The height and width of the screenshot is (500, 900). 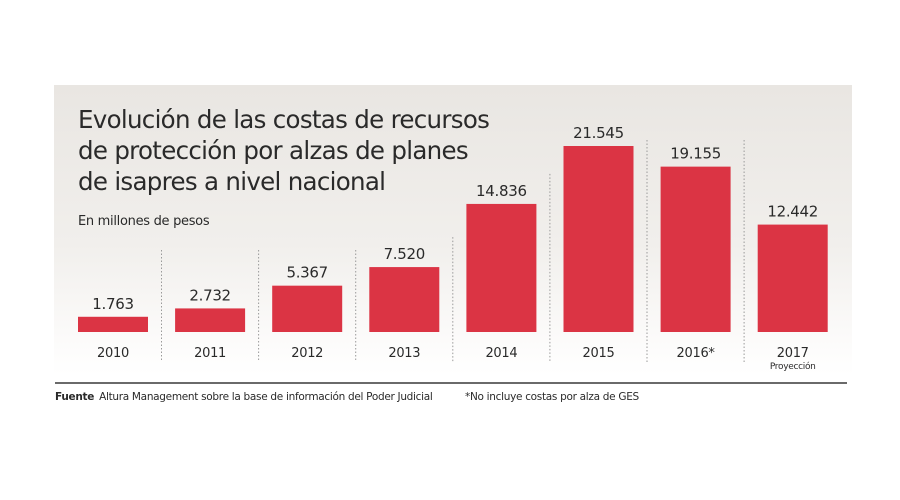 What do you see at coordinates (696, 353) in the screenshot?
I see `category-label: 2016*` at bounding box center [696, 353].